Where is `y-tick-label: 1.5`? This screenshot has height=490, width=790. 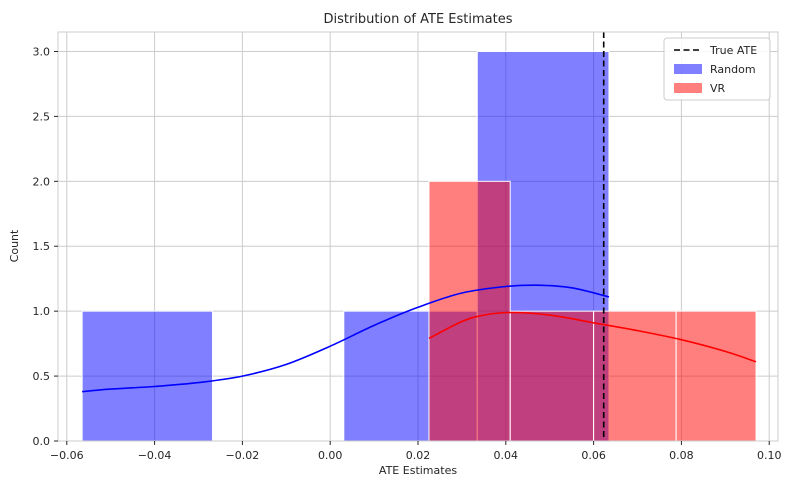
y-tick-label: 1.5 is located at coordinates (42, 246).